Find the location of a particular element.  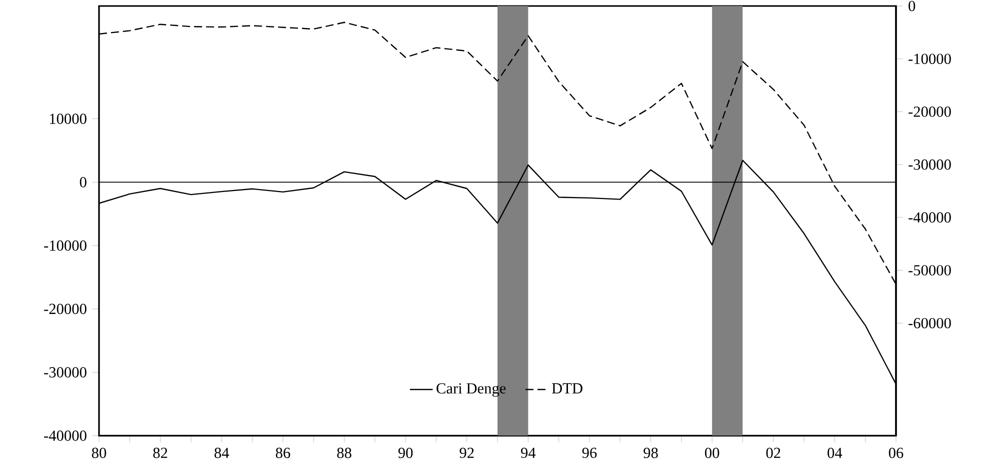

x-tick-label: 00 is located at coordinates (712, 453).